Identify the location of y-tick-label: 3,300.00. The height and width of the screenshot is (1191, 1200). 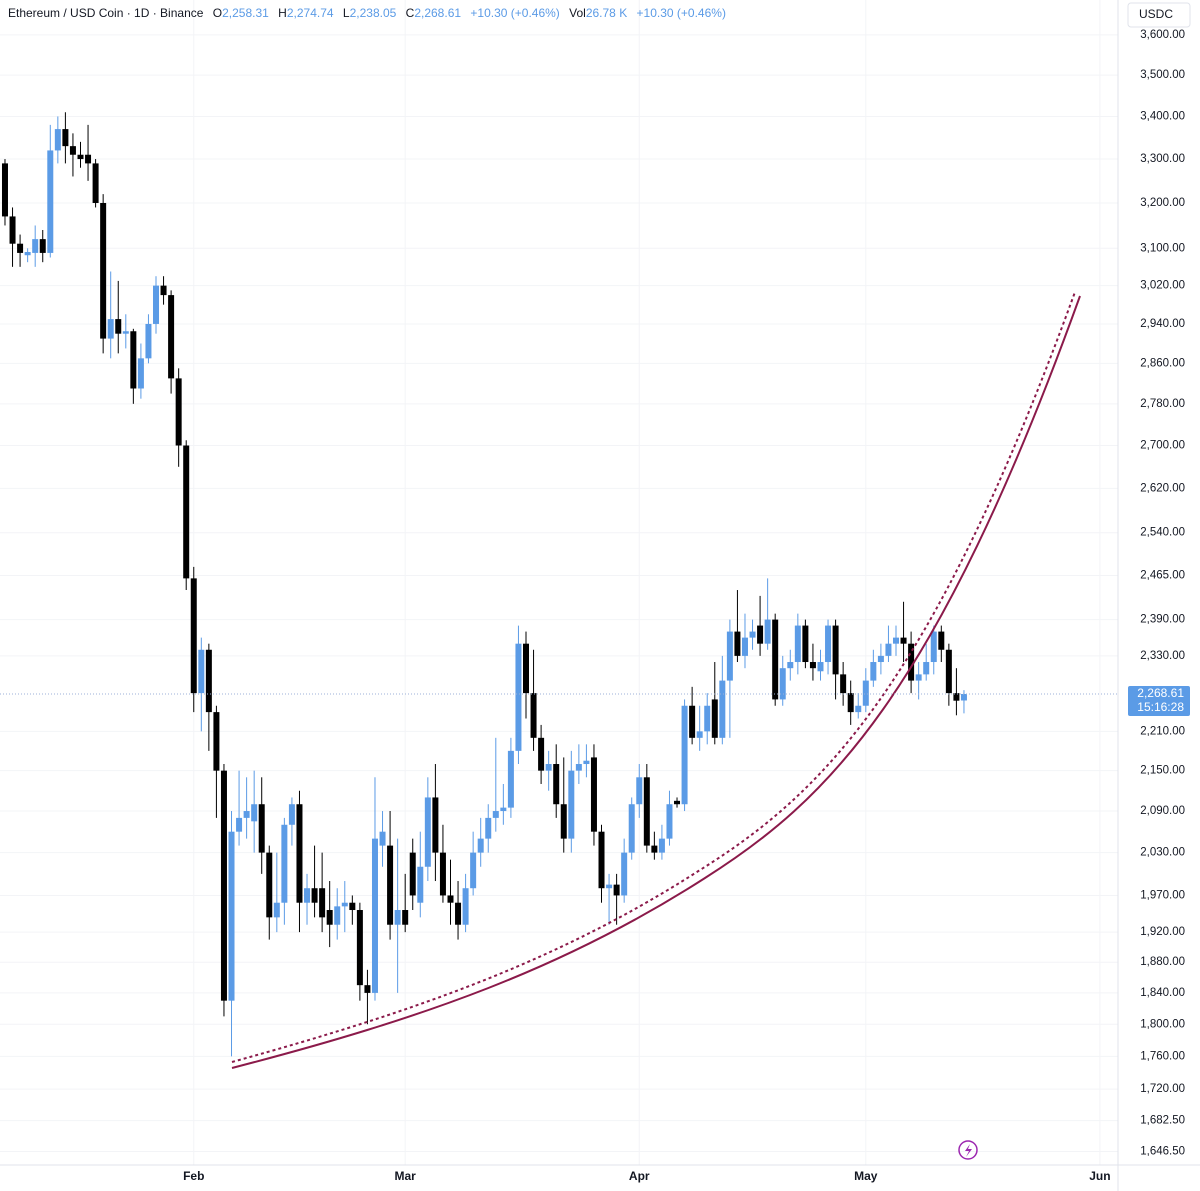
(1162, 159).